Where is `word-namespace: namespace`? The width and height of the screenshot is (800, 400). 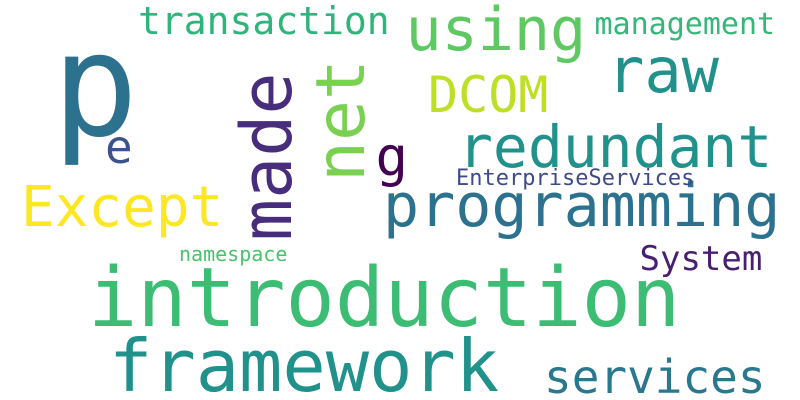
word-namespace: namespace is located at coordinates (233, 254).